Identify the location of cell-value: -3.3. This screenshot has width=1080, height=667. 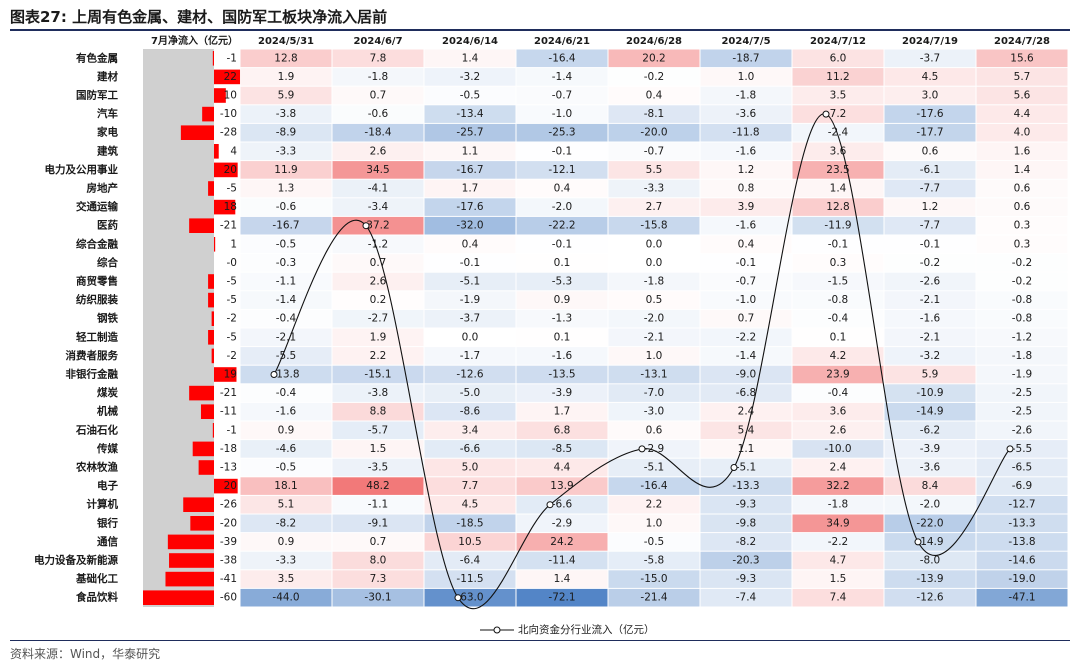
(654, 189).